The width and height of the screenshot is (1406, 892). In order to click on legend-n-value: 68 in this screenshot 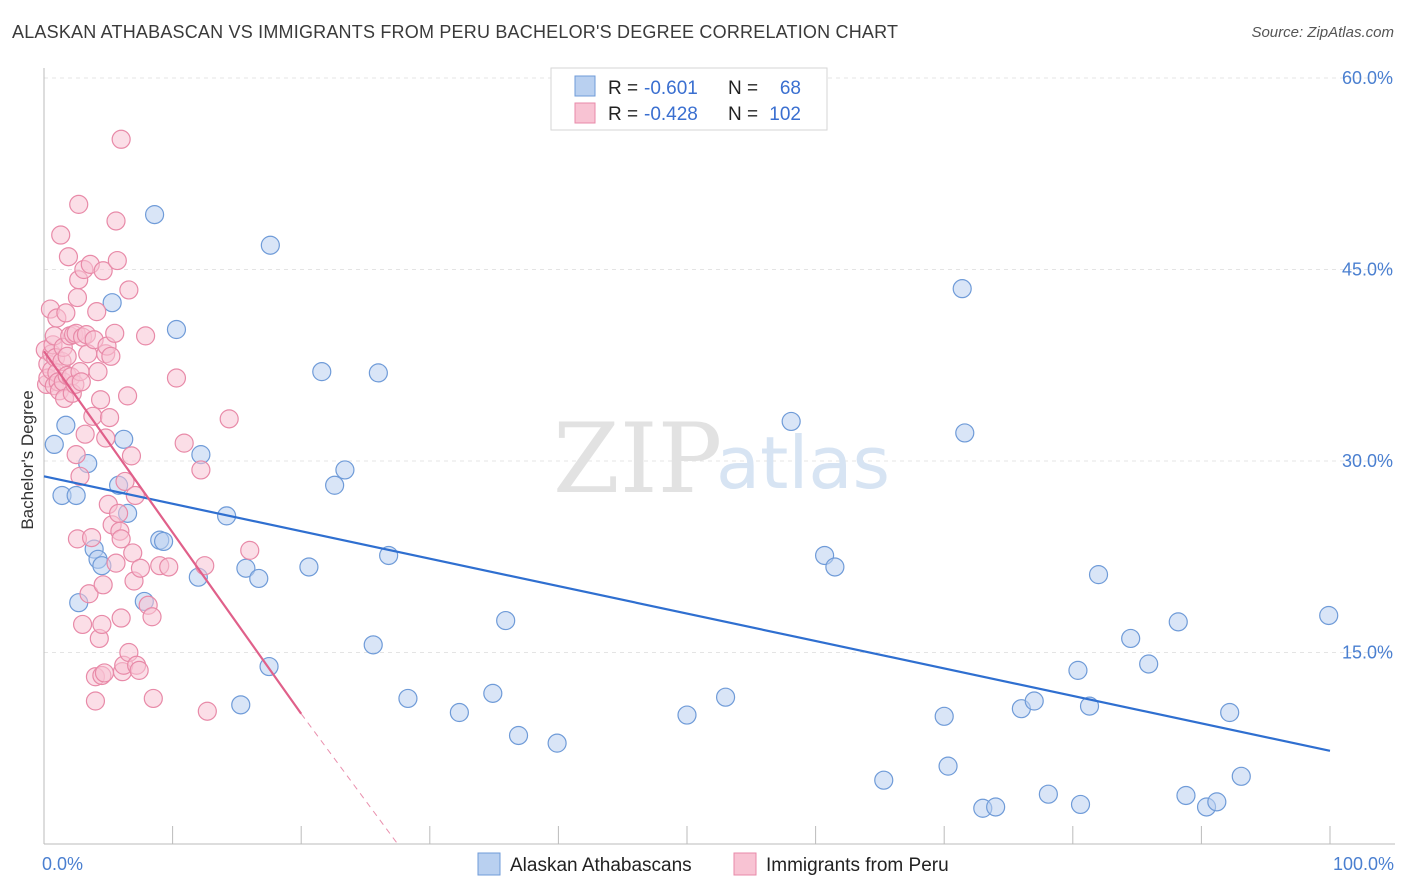, I will do `click(790, 88)`.